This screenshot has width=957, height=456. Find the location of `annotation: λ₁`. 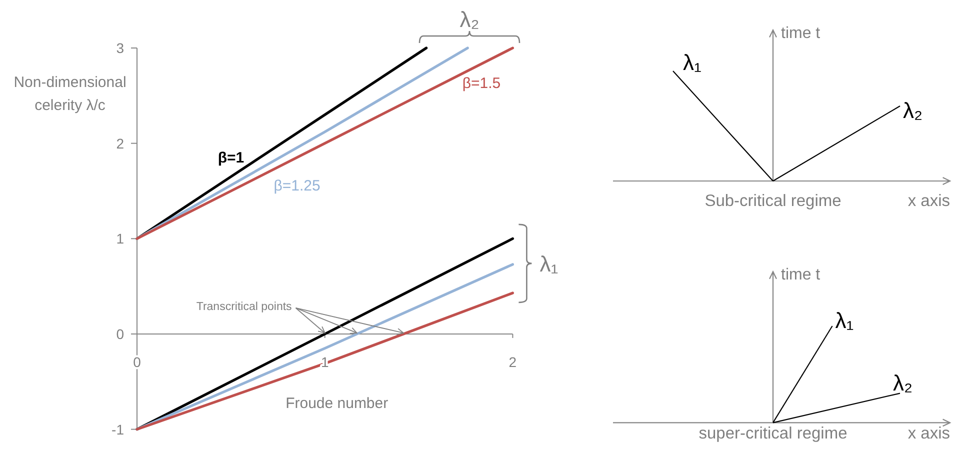

annotation: λ₁ is located at coordinates (549, 263).